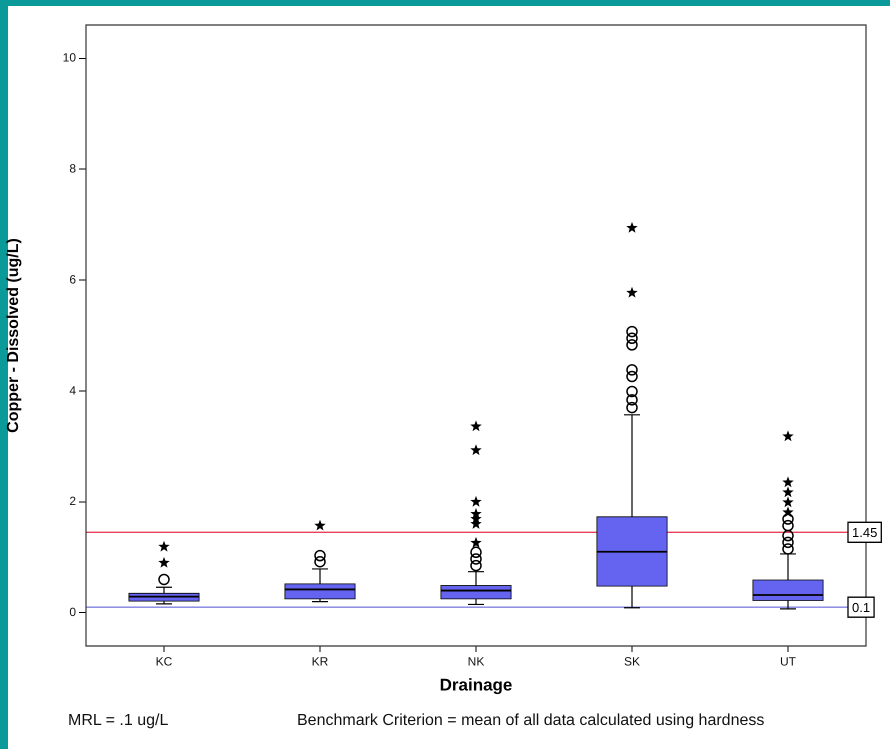 Image resolution: width=890 pixels, height=749 pixels. What do you see at coordinates (320, 661) in the screenshot?
I see `x-tick-label: KR` at bounding box center [320, 661].